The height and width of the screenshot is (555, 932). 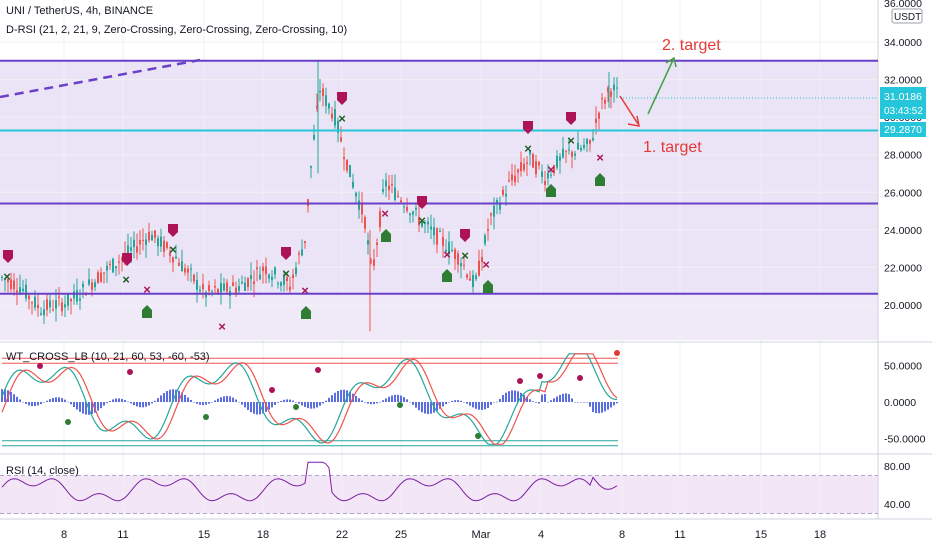 I want to click on time-tick-label: 25, so click(x=401, y=535).